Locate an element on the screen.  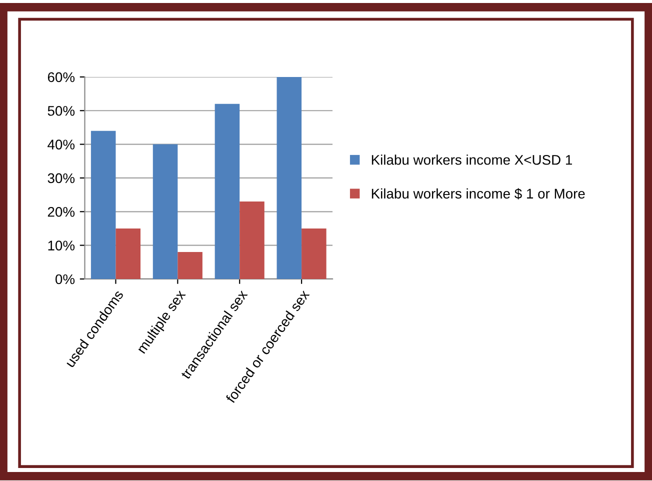
y-tick-label: 60% is located at coordinates (61, 77).